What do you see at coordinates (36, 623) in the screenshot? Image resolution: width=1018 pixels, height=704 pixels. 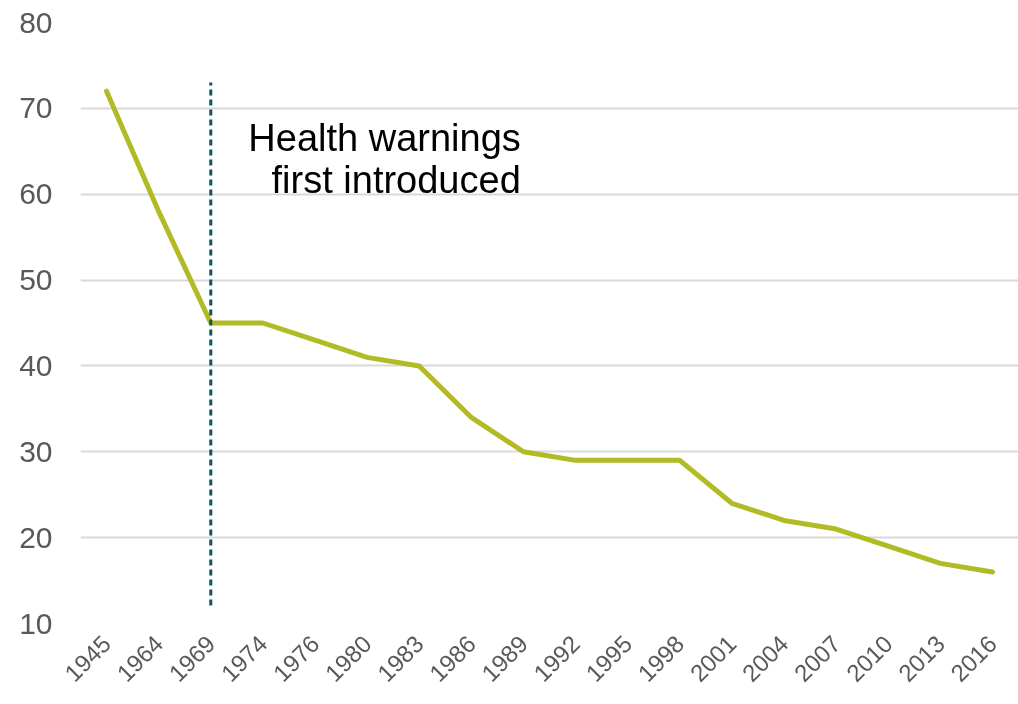 I see `y-tick-label: 10` at bounding box center [36, 623].